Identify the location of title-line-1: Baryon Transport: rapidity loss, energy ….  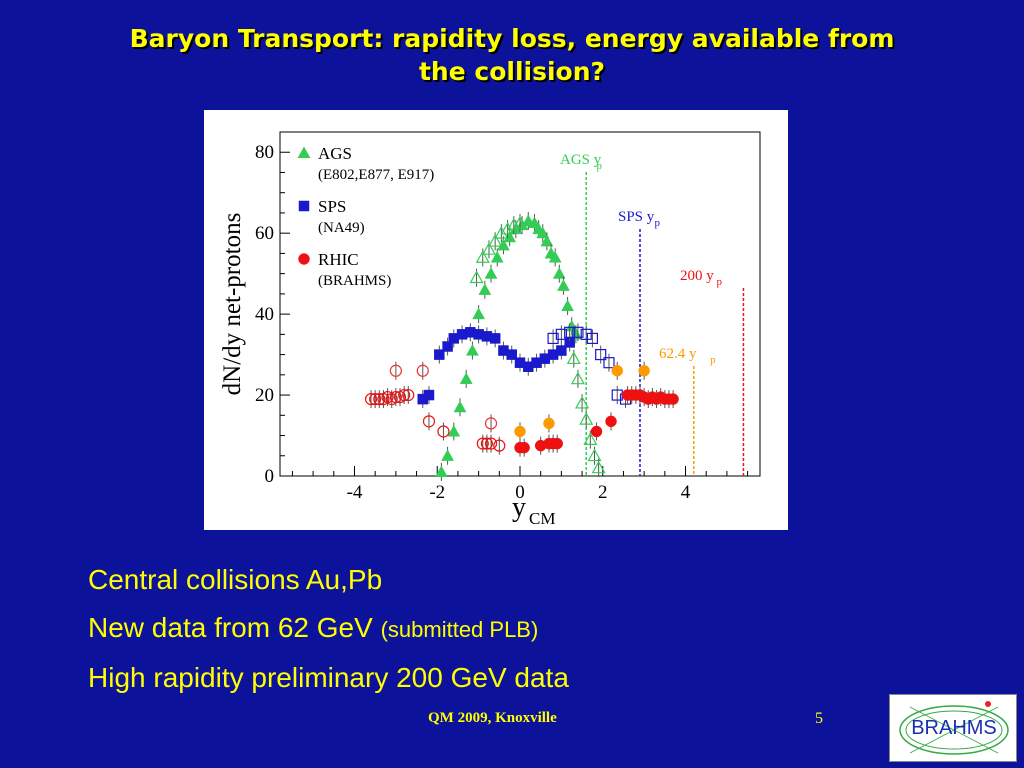
(512, 38).